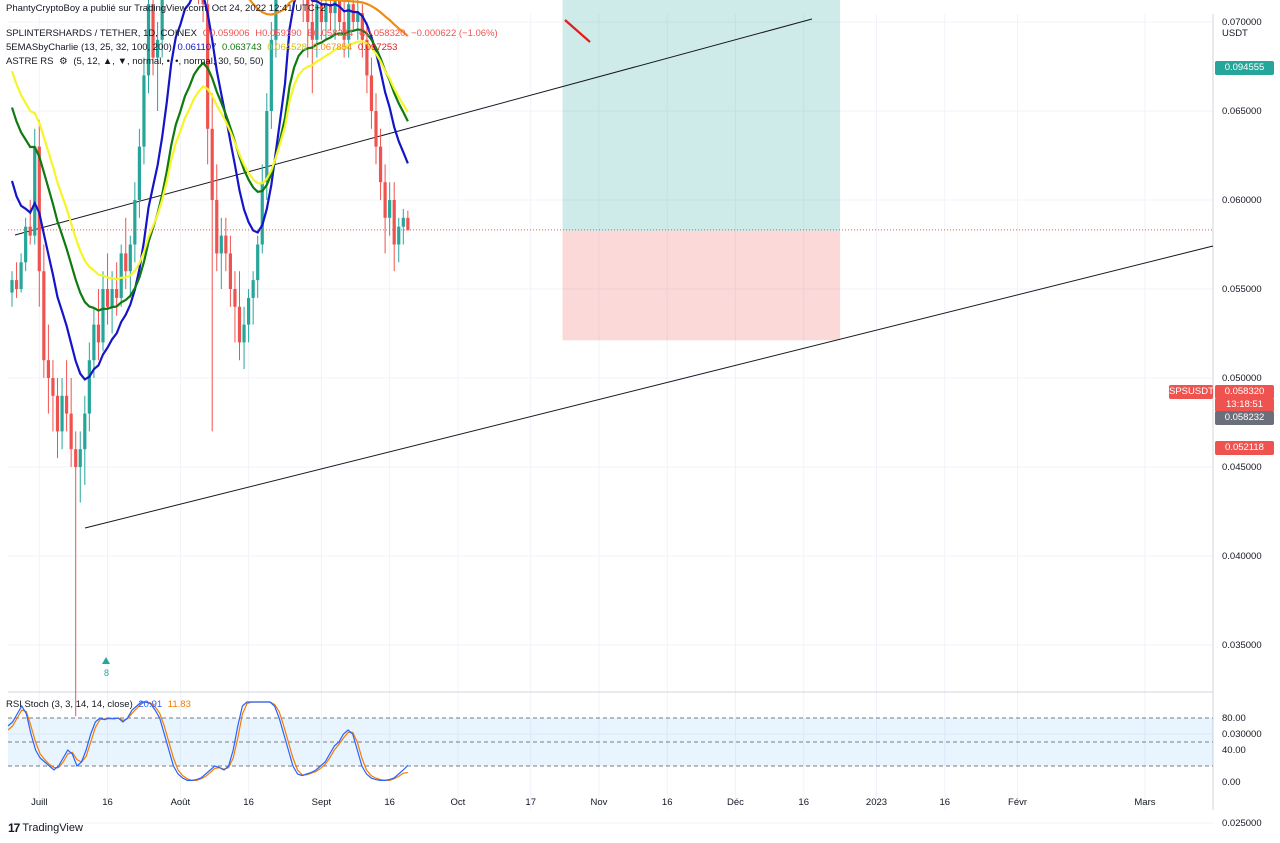 The image size is (1280, 843). Describe the element at coordinates (181, 802) in the screenshot. I see `time-tick-label: Août` at that location.